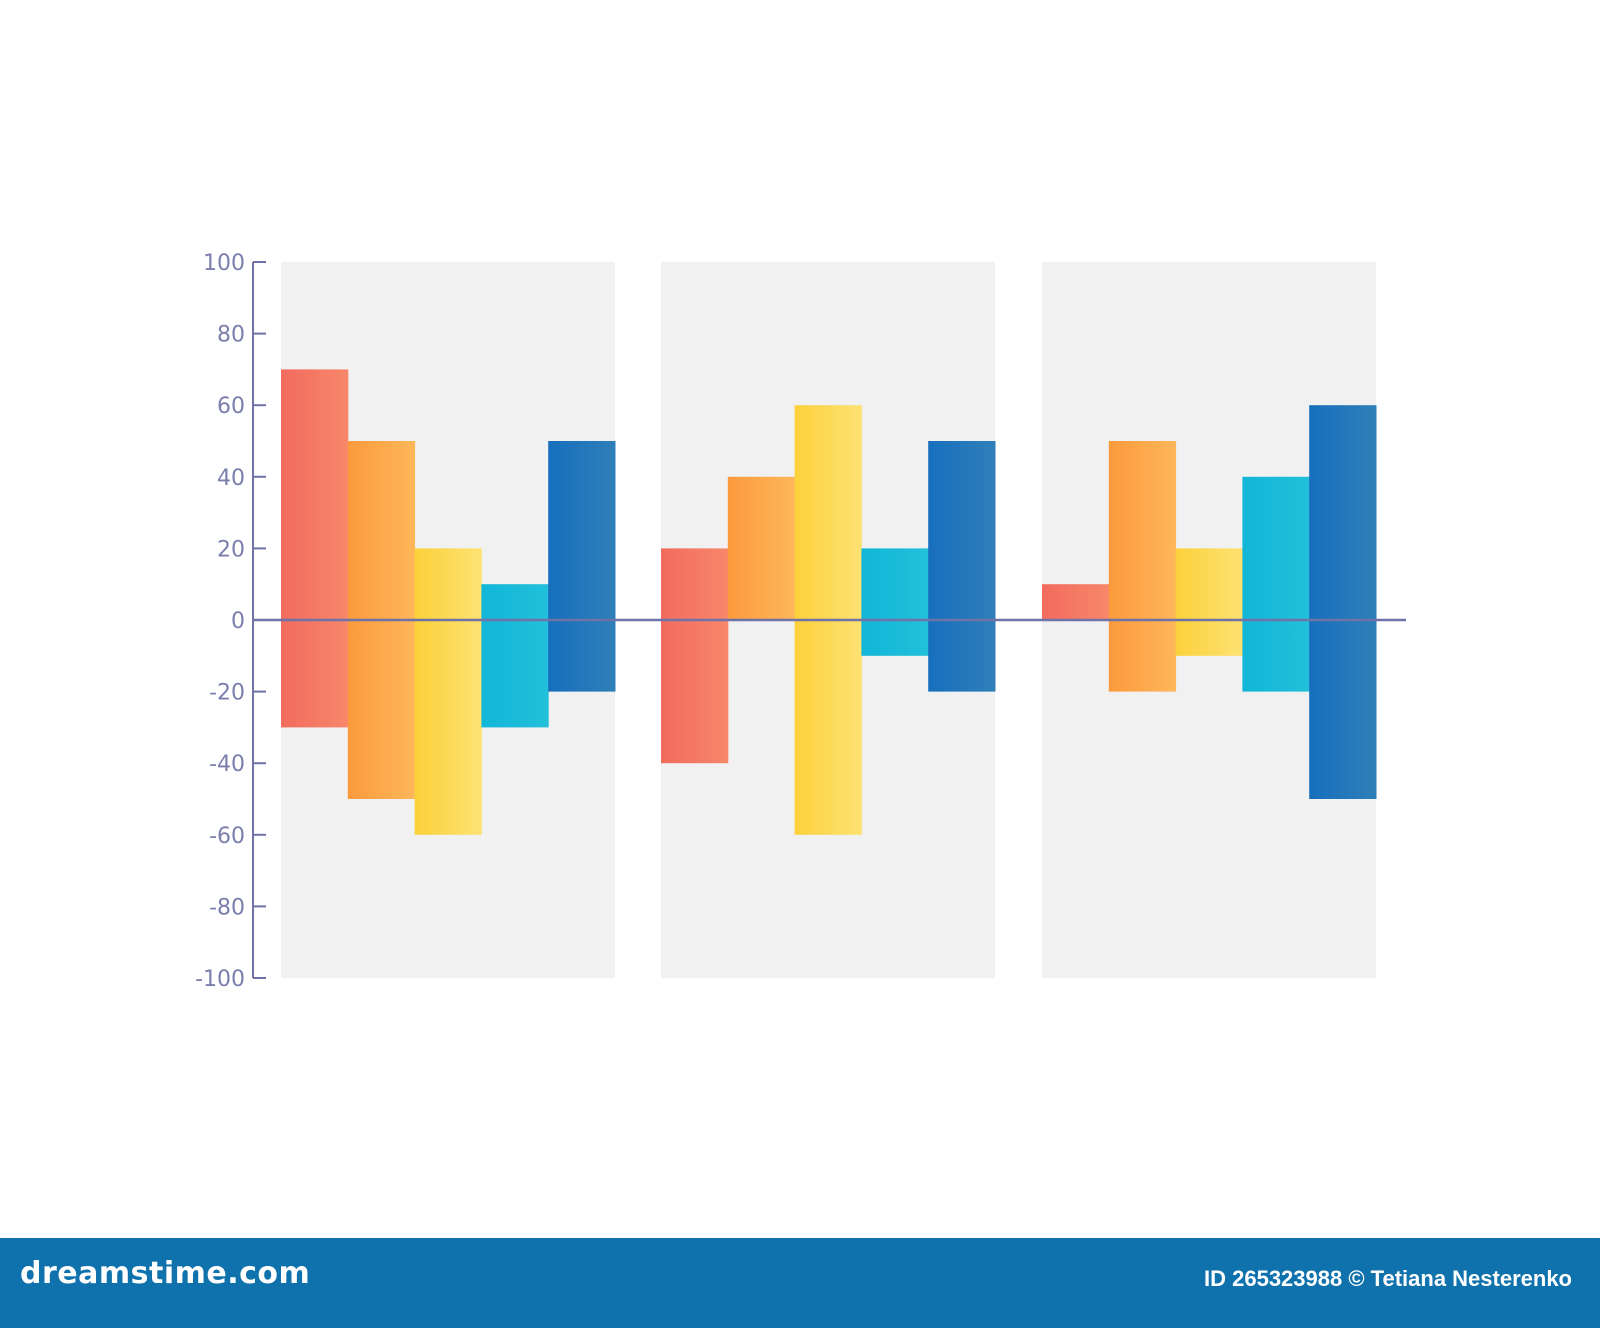  I want to click on y-tick-label: -100, so click(220, 979).